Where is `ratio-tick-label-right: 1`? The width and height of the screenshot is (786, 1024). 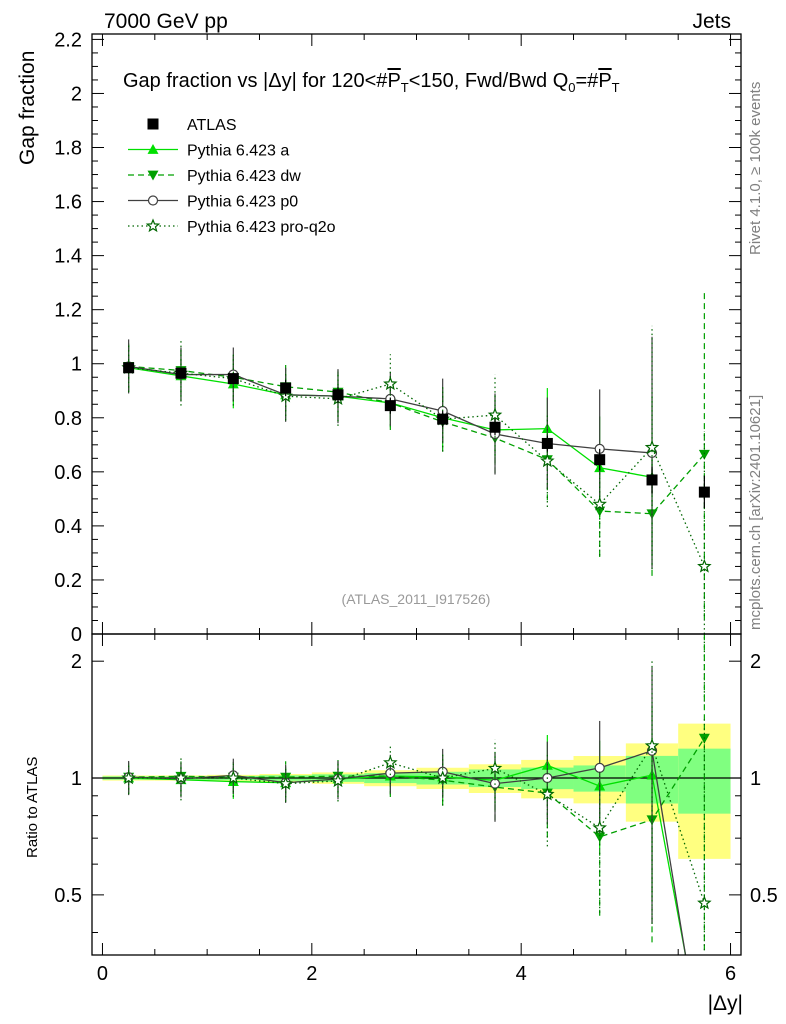 ratio-tick-label-right: 1 is located at coordinates (755, 779).